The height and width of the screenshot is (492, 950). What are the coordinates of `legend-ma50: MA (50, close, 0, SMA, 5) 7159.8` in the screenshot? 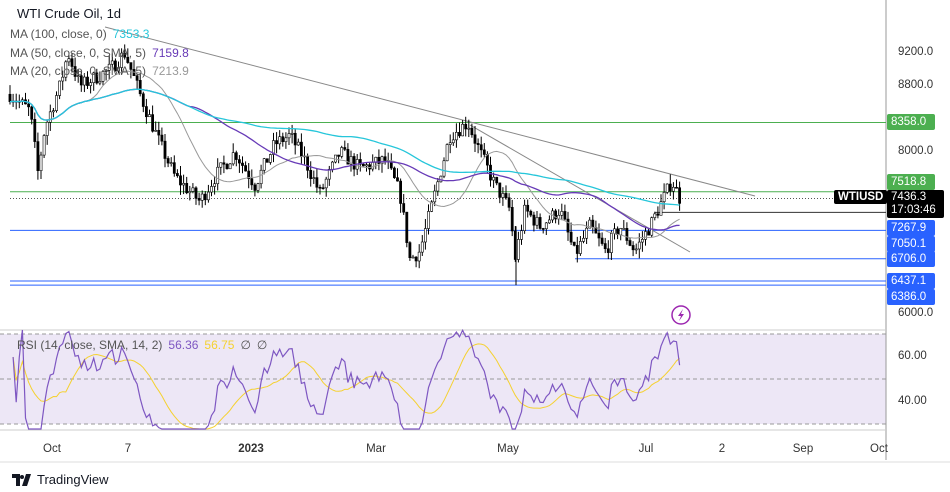 It's located at (99, 53).